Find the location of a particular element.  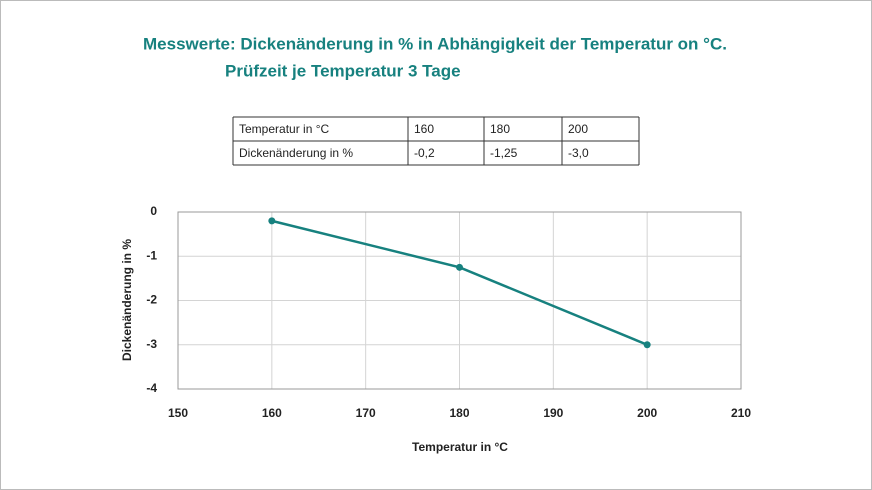

x-tick-label: 190 is located at coordinates (553, 413).